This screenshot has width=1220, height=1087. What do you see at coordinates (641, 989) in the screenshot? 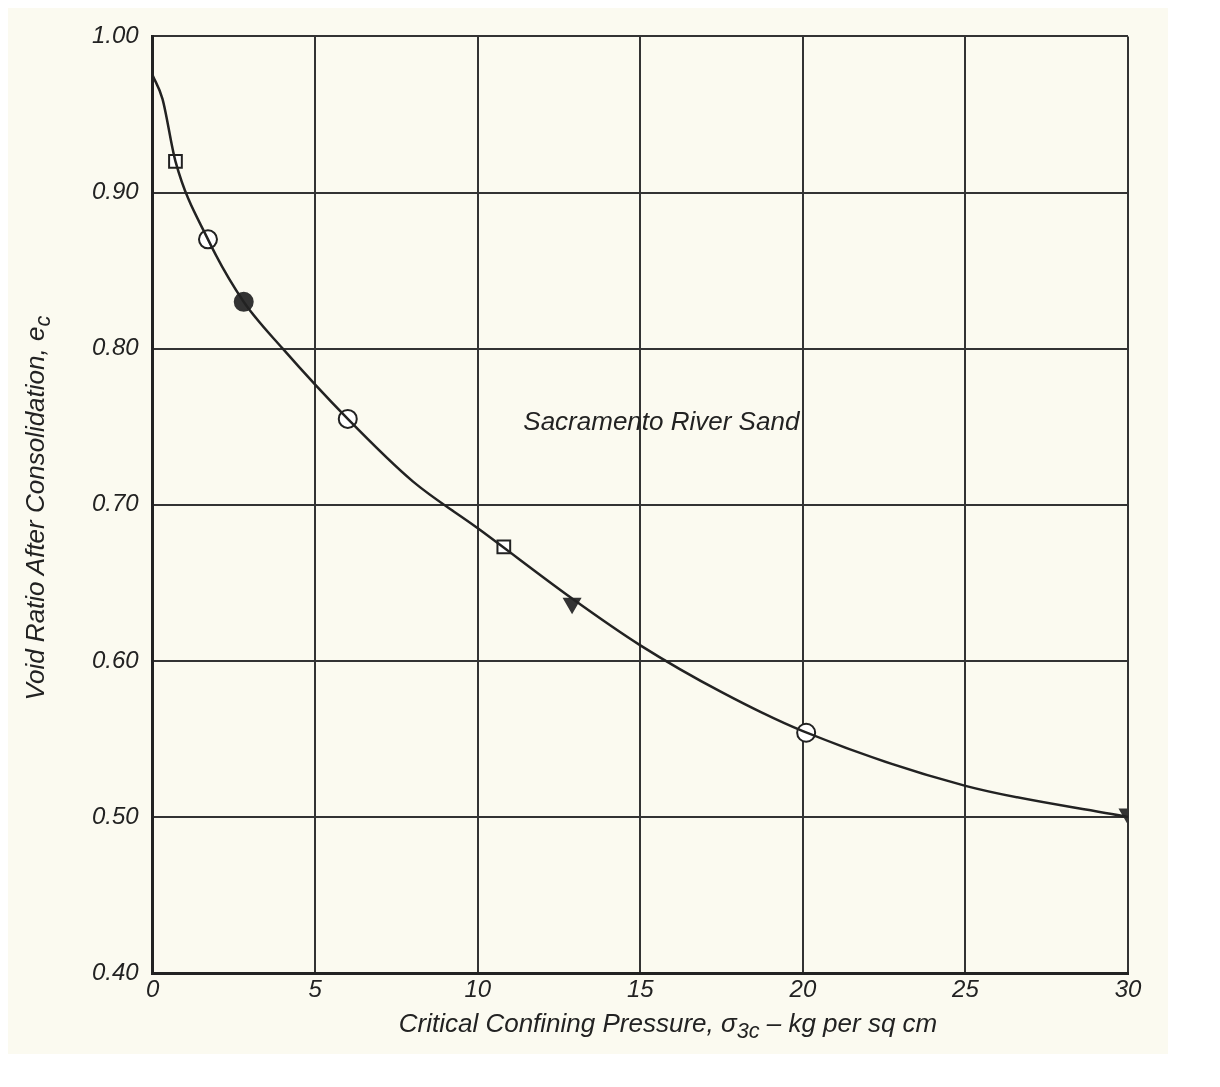
I see `x-tick-label: 15` at bounding box center [641, 989].